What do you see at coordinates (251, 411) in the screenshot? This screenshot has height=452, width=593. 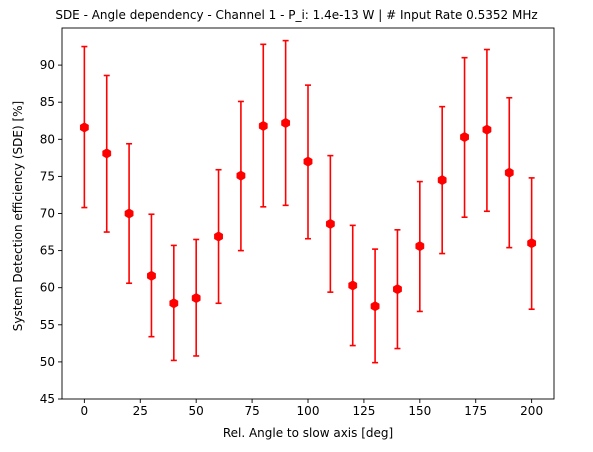 I see `x-tick-label: 75` at bounding box center [251, 411].